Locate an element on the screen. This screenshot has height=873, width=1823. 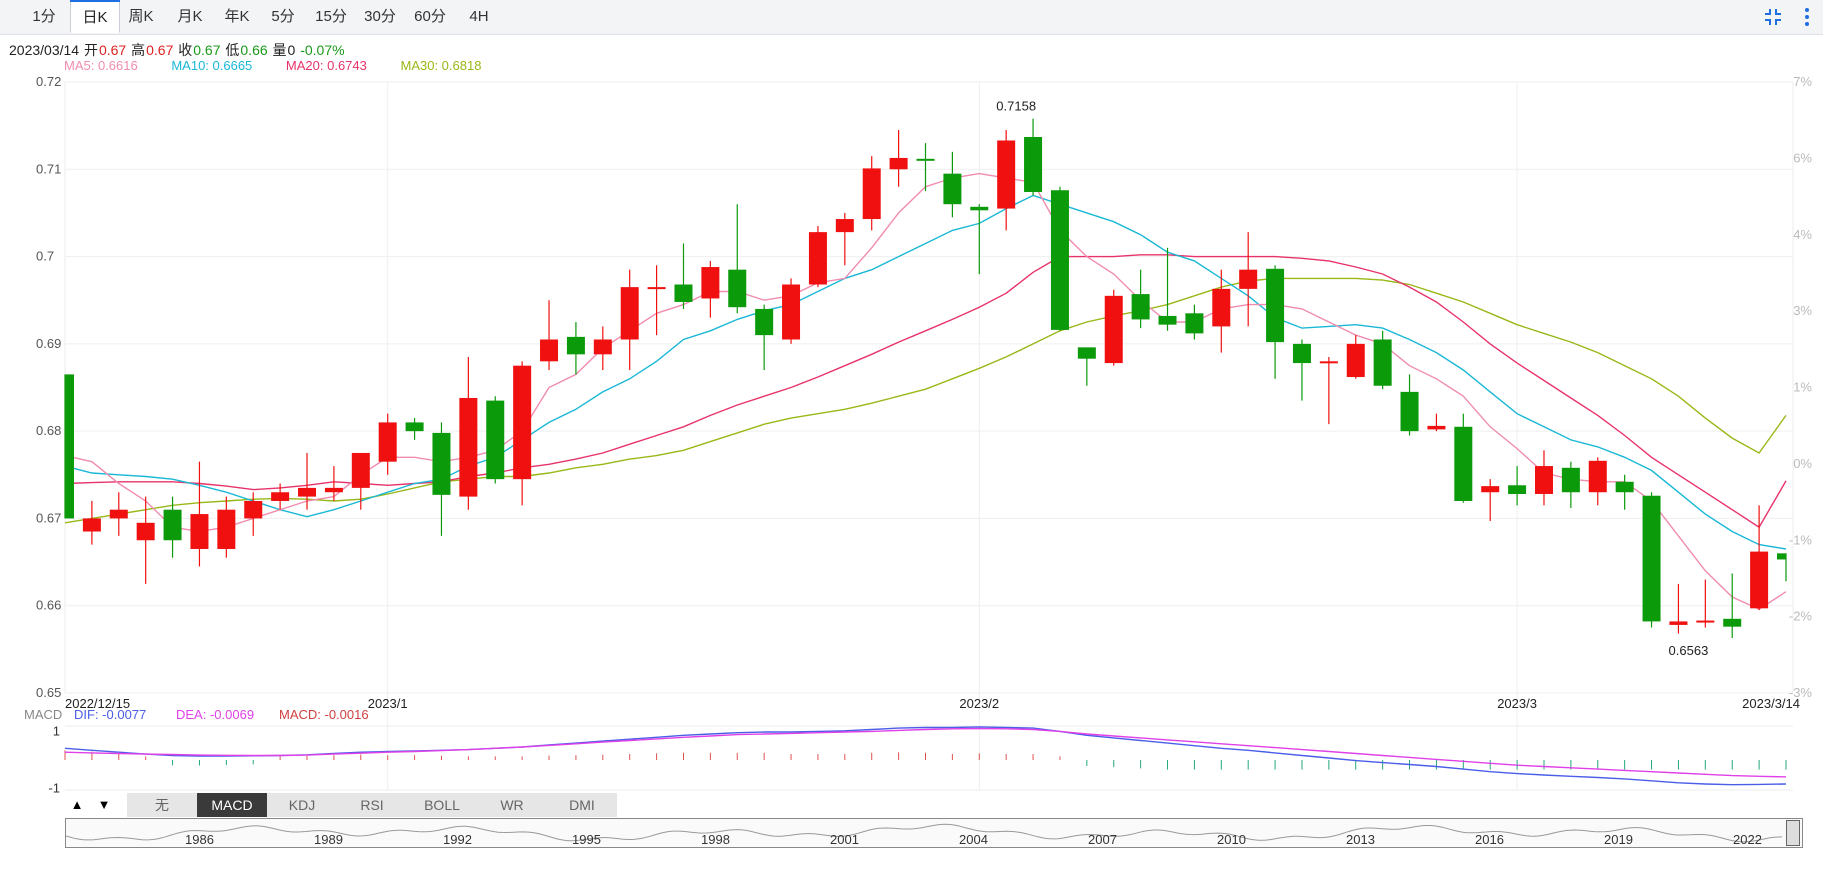
navigator-sparkline is located at coordinates (924, 833).